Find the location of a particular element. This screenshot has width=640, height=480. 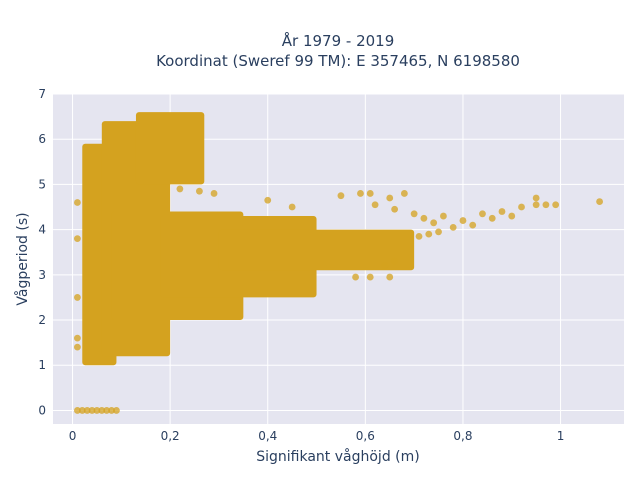

y-tick-label: 5 is located at coordinates (42, 184).